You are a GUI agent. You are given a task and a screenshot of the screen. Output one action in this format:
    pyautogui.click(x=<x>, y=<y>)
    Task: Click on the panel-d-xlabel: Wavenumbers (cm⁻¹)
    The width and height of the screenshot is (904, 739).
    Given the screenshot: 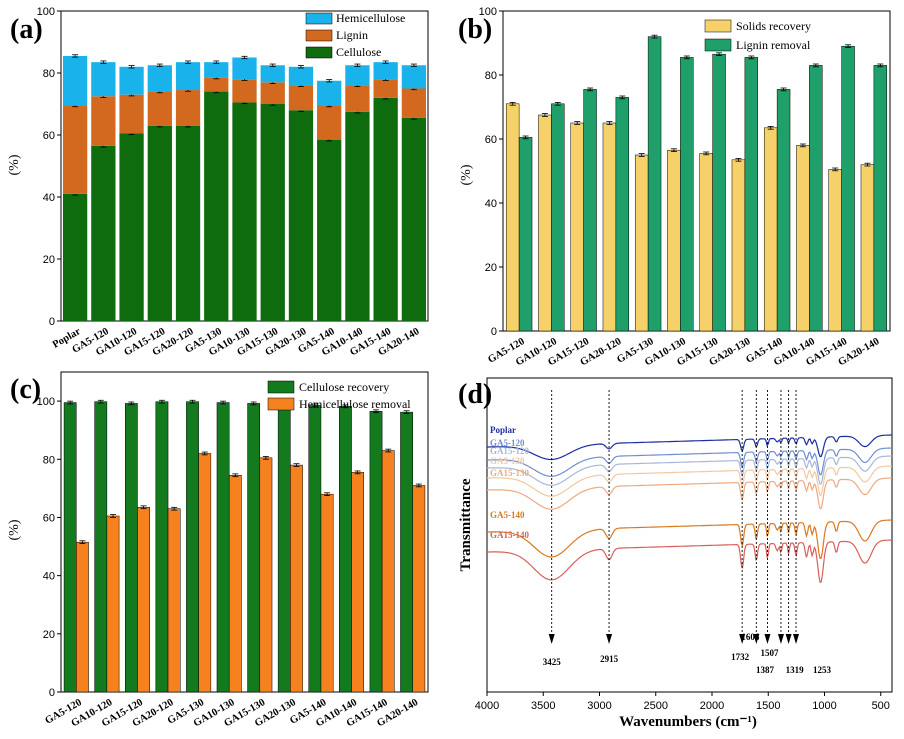 What is the action you would take?
    pyautogui.click(x=688, y=722)
    